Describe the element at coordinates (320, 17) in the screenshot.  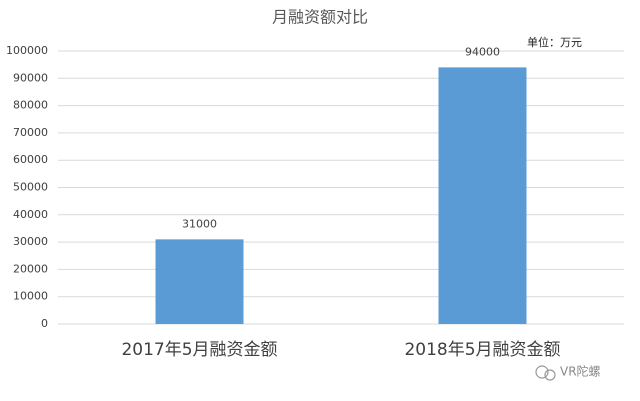
I see `chart-title: 月融资额对比` at that location.